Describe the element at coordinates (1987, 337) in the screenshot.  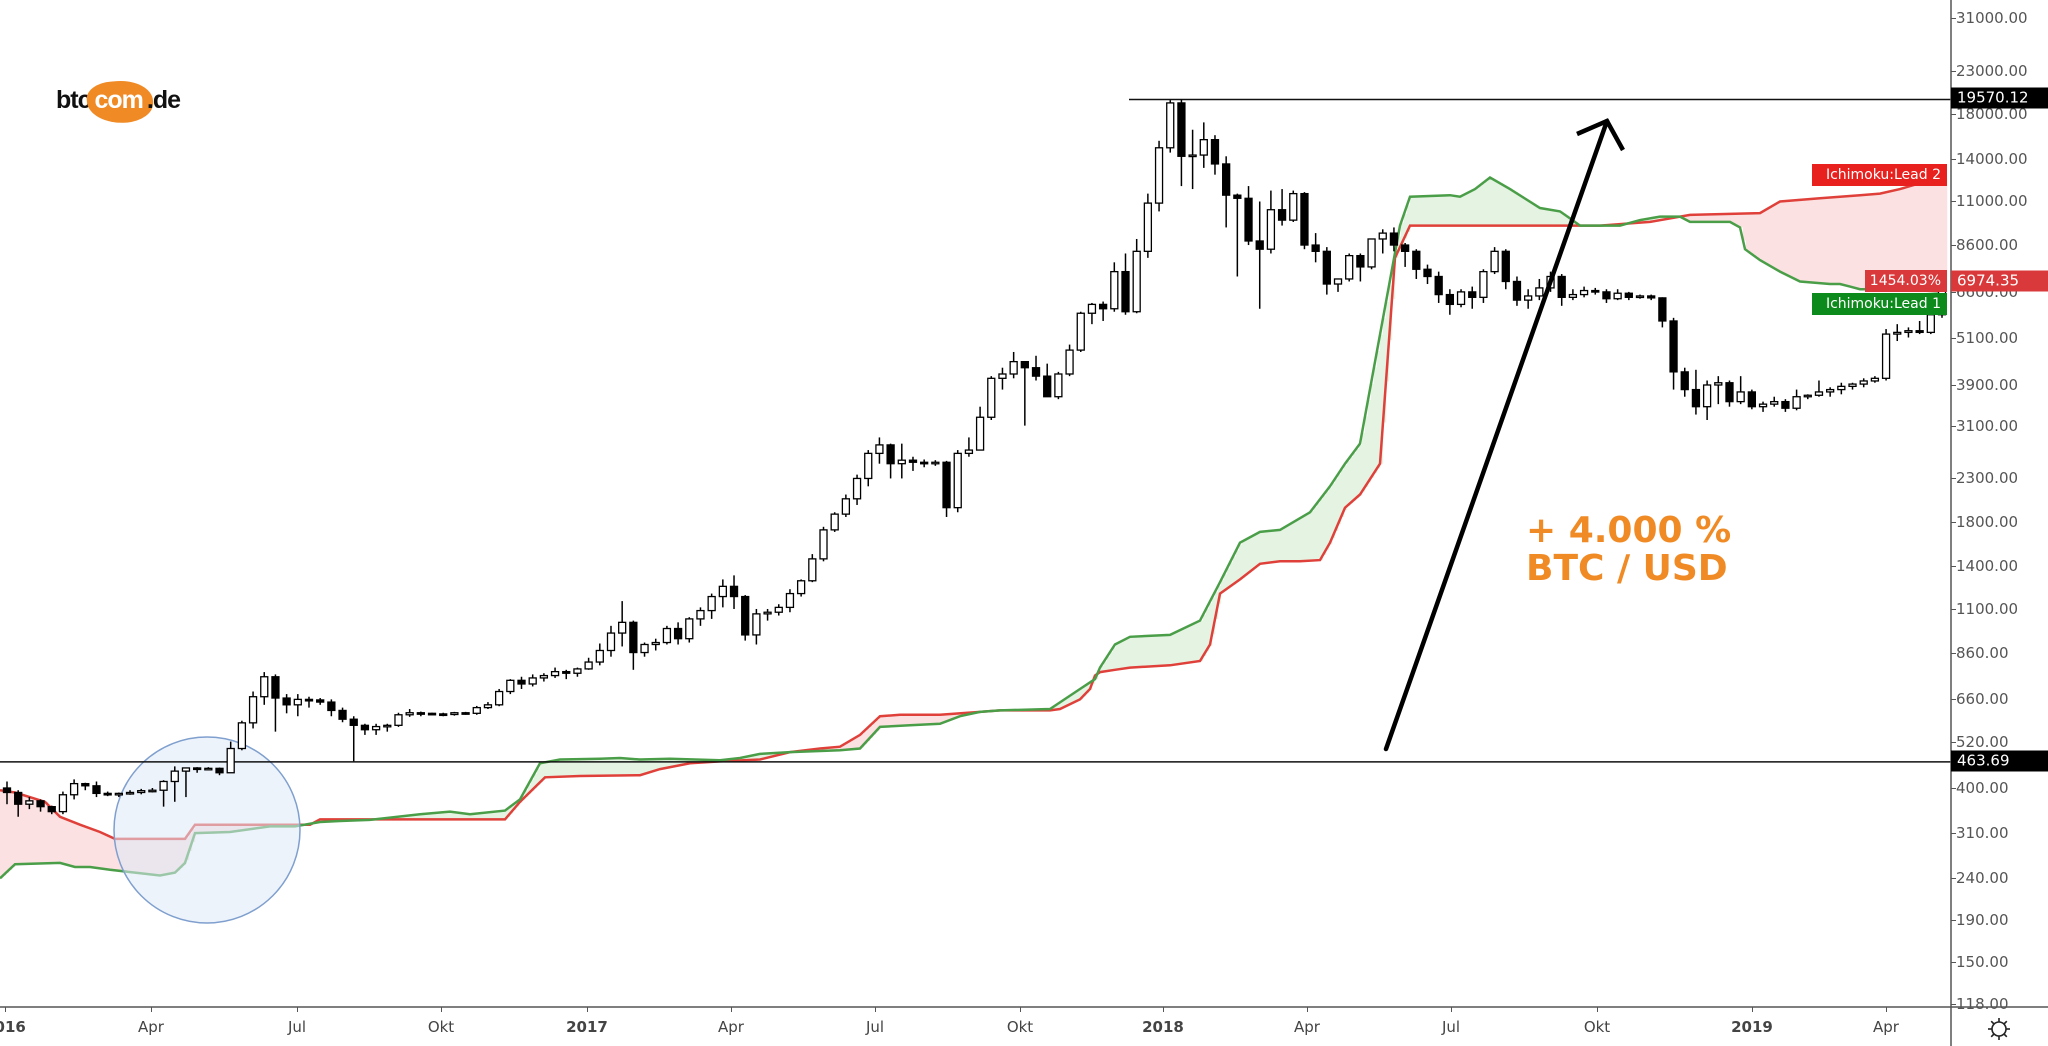
I see `price-axis-label: 5100.00` at that location.